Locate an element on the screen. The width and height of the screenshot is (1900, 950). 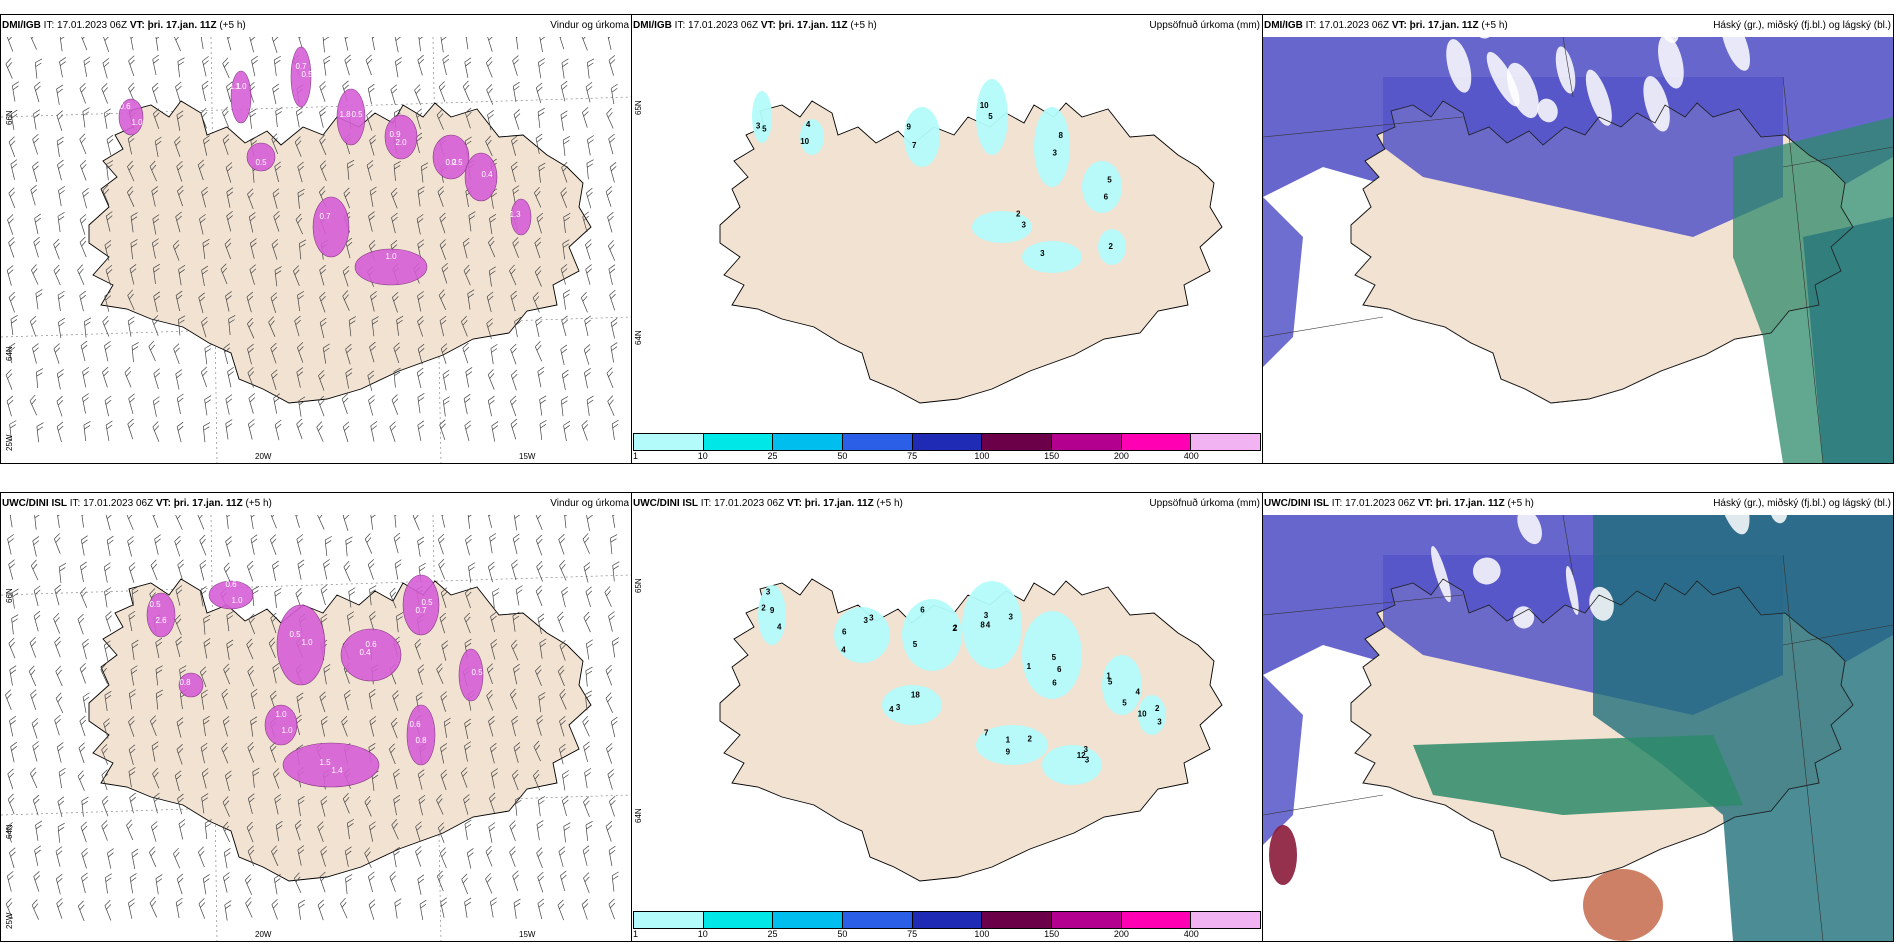
model-source: UWC/DINI ISL is located at coordinates (665, 503).